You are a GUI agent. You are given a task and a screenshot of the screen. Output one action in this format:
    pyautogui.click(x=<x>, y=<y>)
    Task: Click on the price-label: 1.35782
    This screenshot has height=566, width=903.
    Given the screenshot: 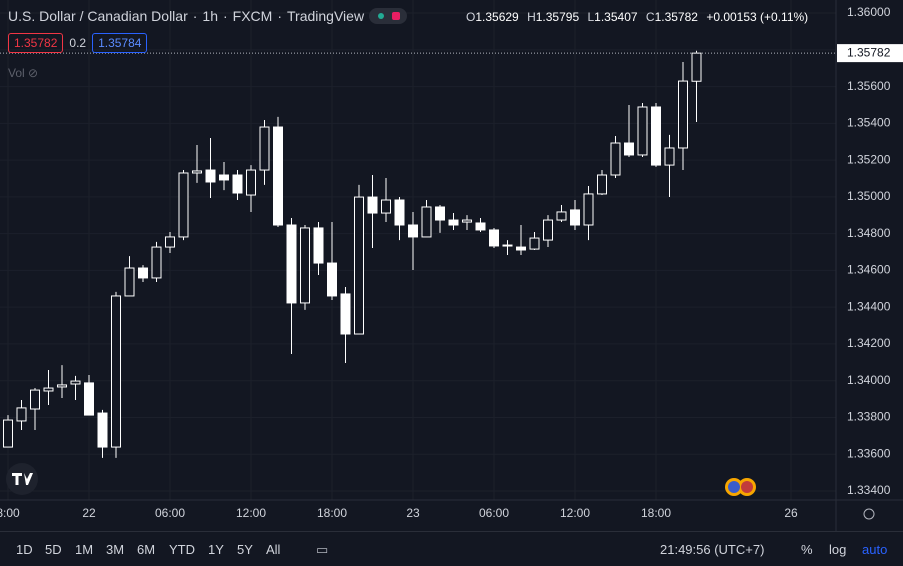 What is the action you would take?
    pyautogui.click(x=869, y=52)
    